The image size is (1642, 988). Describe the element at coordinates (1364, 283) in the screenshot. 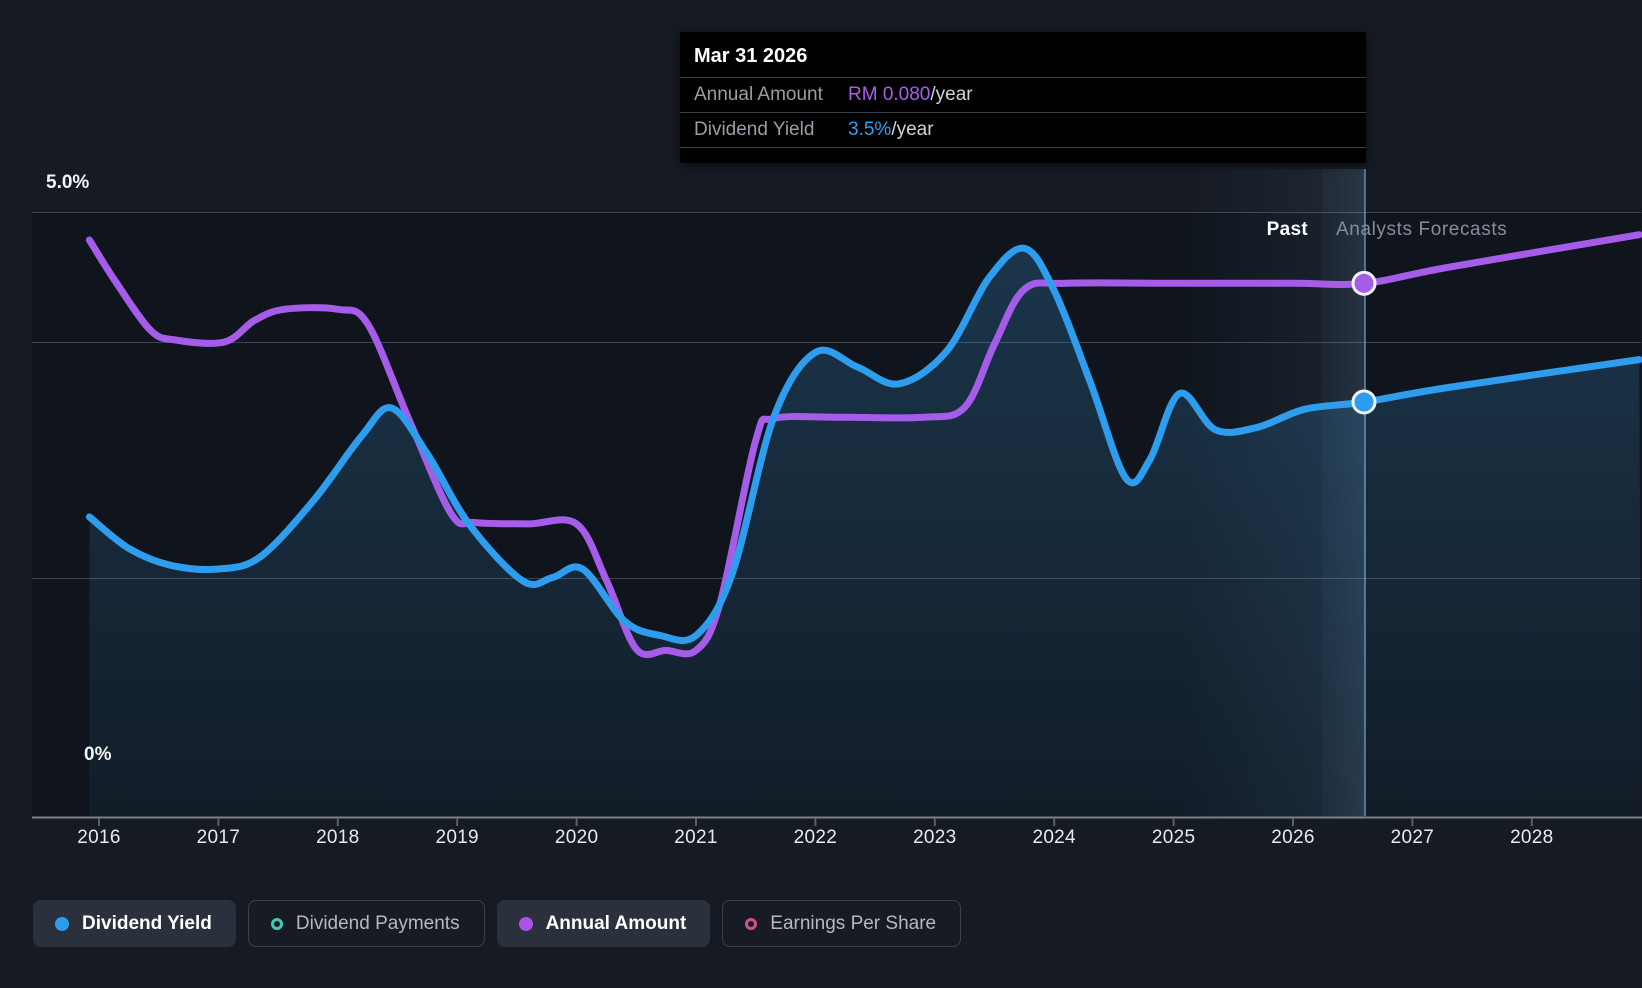

I see `annual-amount-hover-marker` at that location.